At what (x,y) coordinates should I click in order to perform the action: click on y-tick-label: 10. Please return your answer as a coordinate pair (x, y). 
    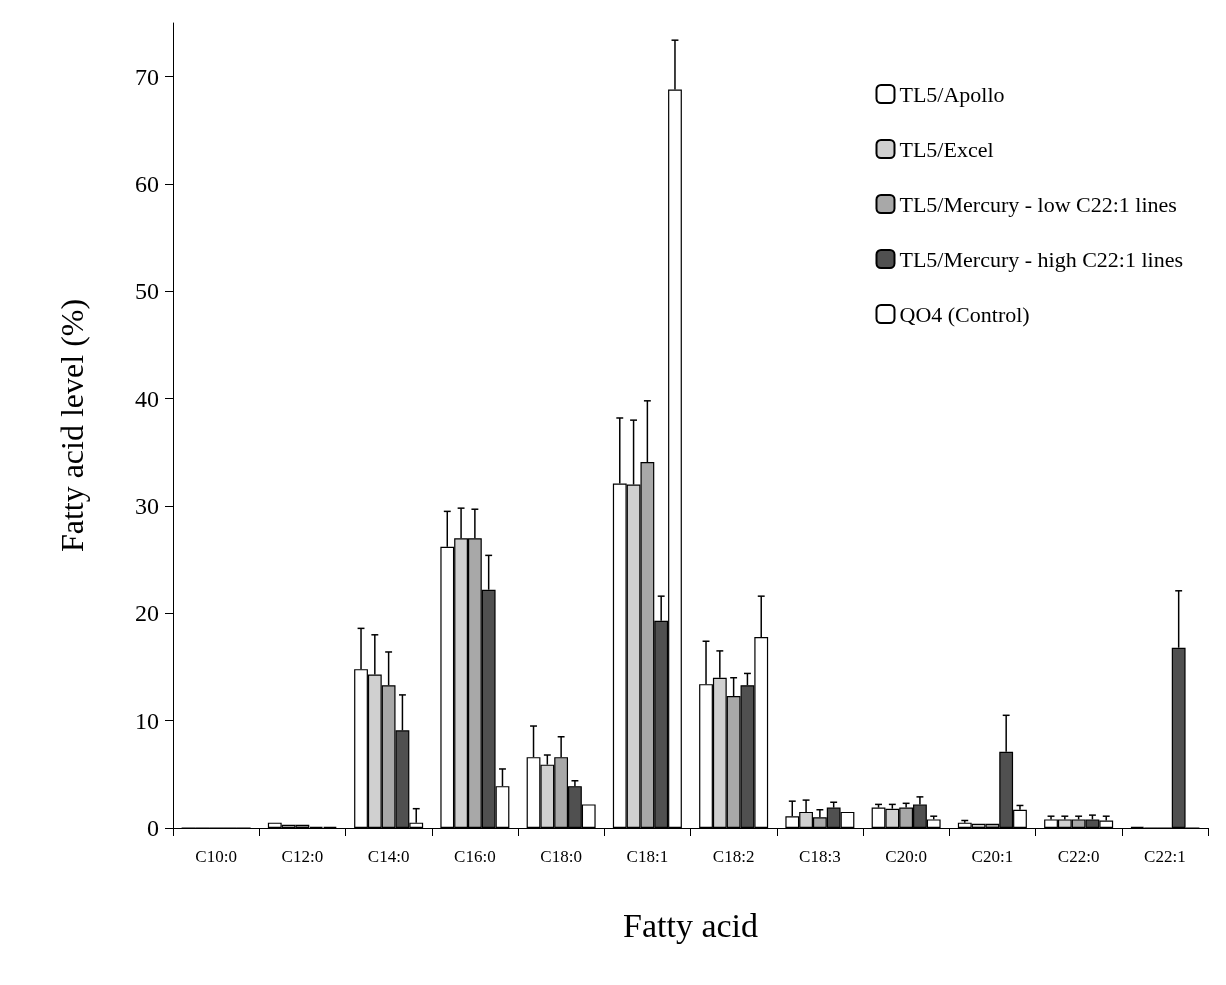
    Looking at the image, I should click on (147, 720).